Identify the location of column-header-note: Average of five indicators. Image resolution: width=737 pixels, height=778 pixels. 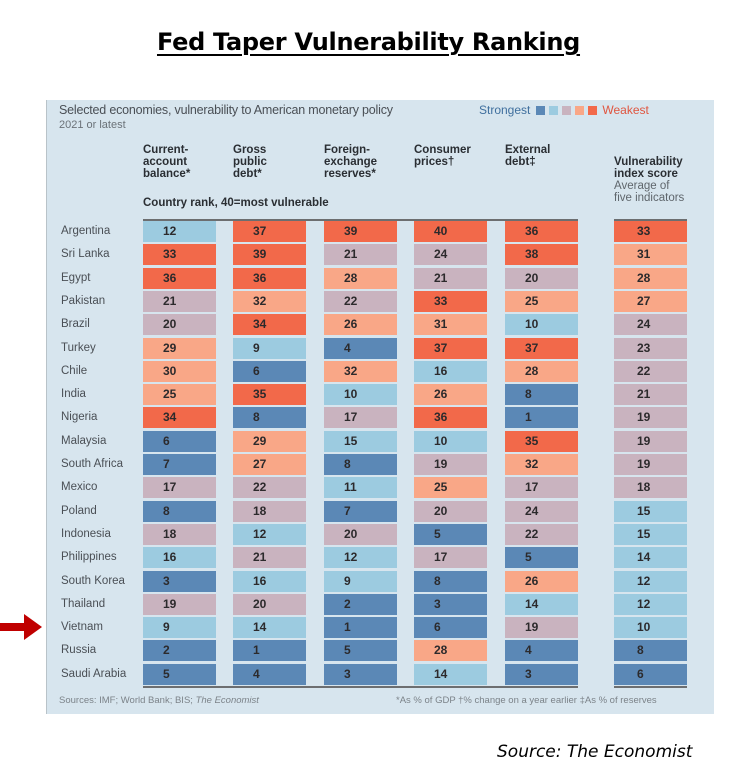
(649, 192).